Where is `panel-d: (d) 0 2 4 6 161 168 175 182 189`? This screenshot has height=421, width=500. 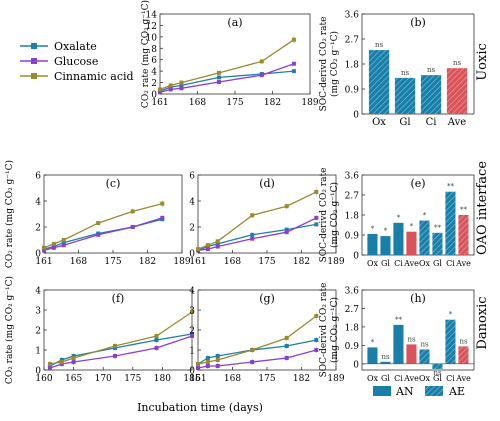
panel-d: (d) 0 2 4 6 161 168 175 182 189 is located at coordinates (267, 220).